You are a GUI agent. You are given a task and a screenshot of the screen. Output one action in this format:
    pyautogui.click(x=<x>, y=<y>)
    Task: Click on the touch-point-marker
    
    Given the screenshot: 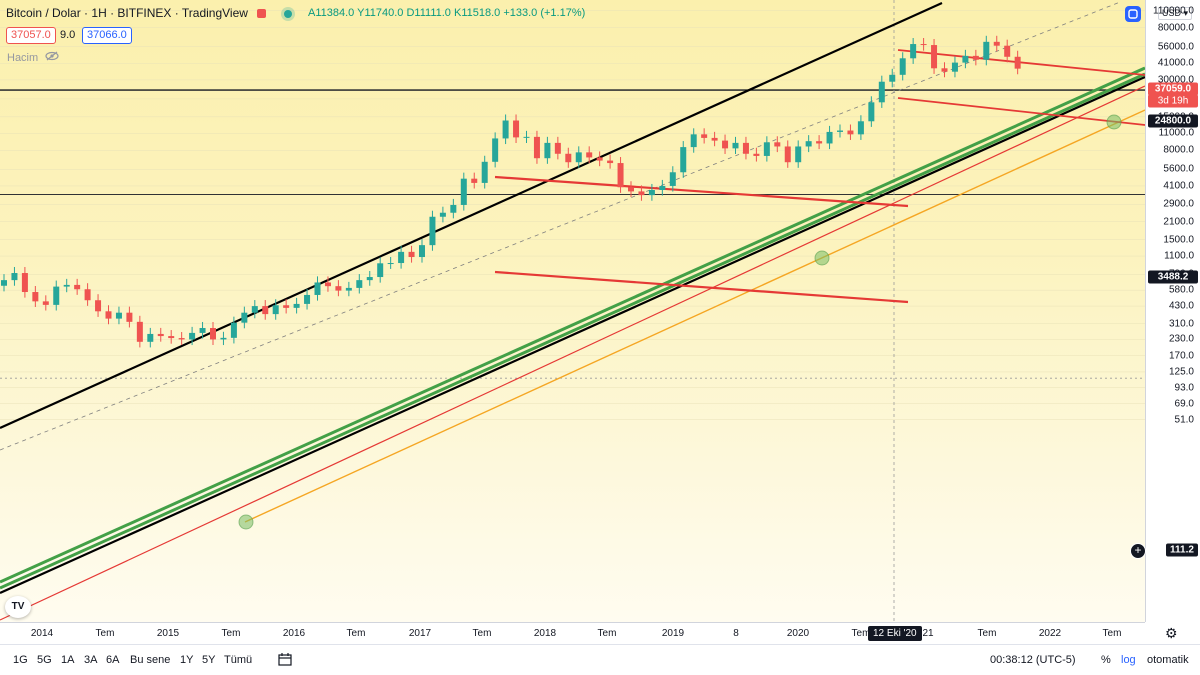 What is the action you would take?
    pyautogui.click(x=246, y=522)
    